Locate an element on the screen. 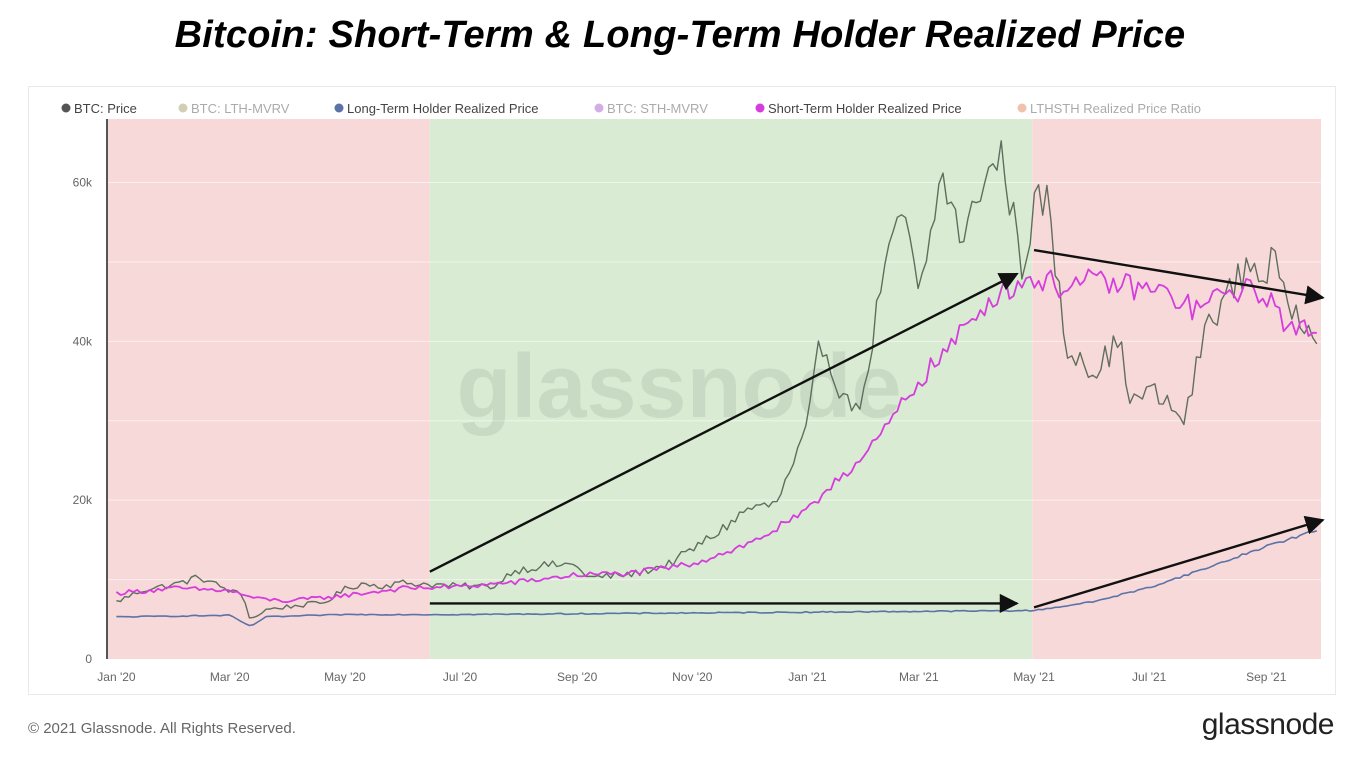 The image size is (1360, 759). legend-label: BTC: LTH-MVRV is located at coordinates (240, 108).